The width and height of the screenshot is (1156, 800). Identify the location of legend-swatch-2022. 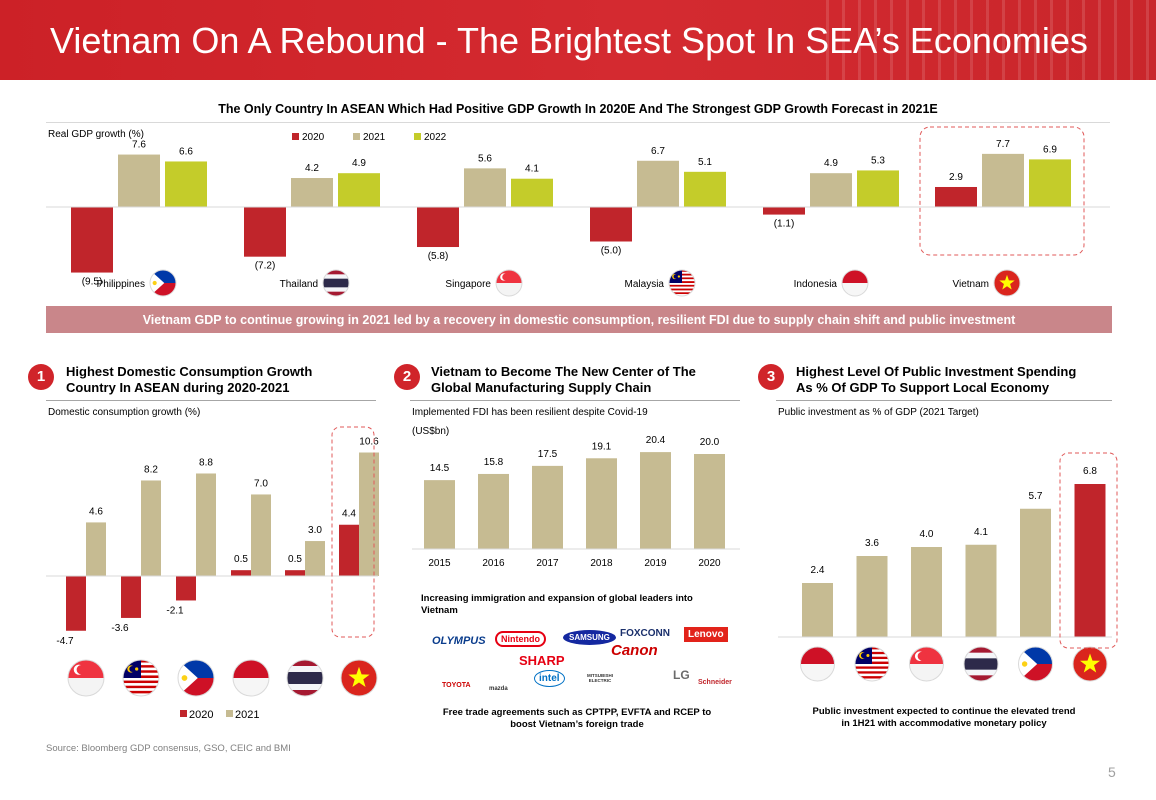
(417, 136).